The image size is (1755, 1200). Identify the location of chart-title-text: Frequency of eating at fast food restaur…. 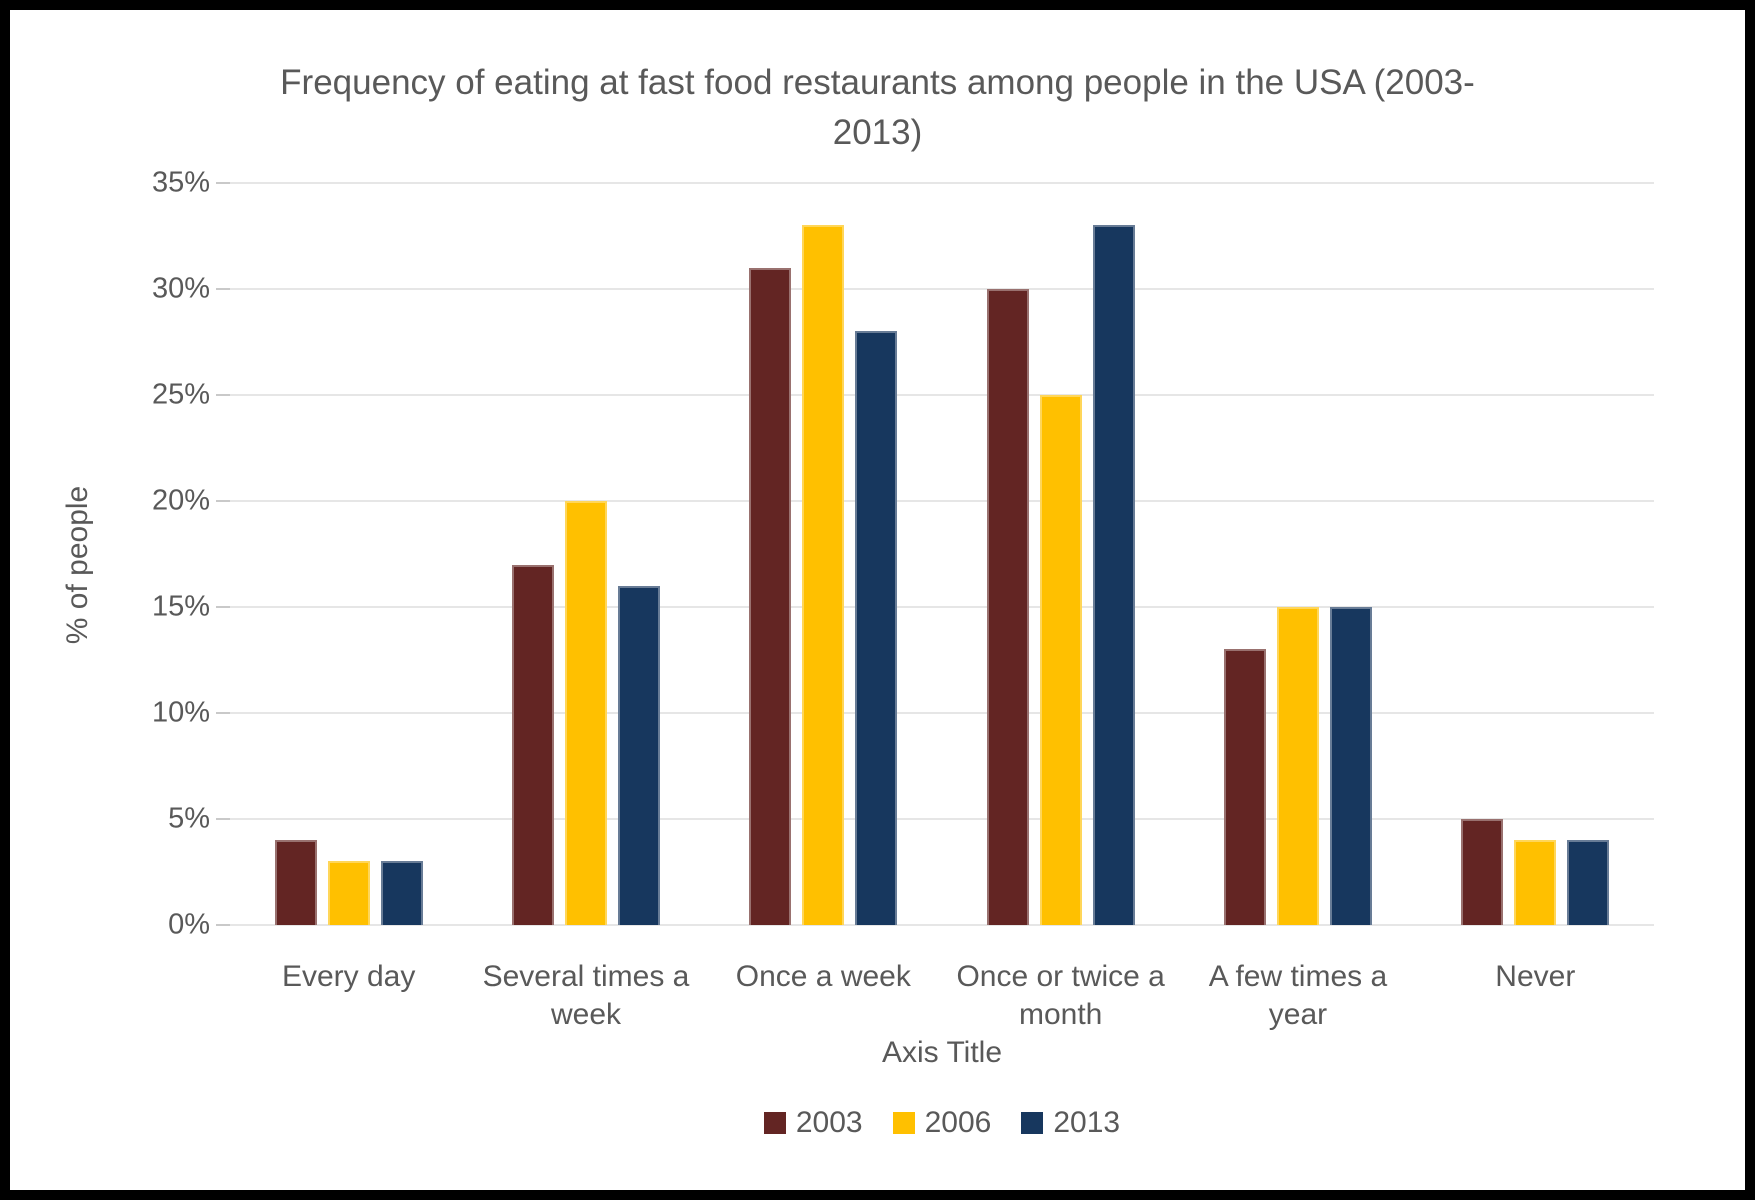
(877, 107).